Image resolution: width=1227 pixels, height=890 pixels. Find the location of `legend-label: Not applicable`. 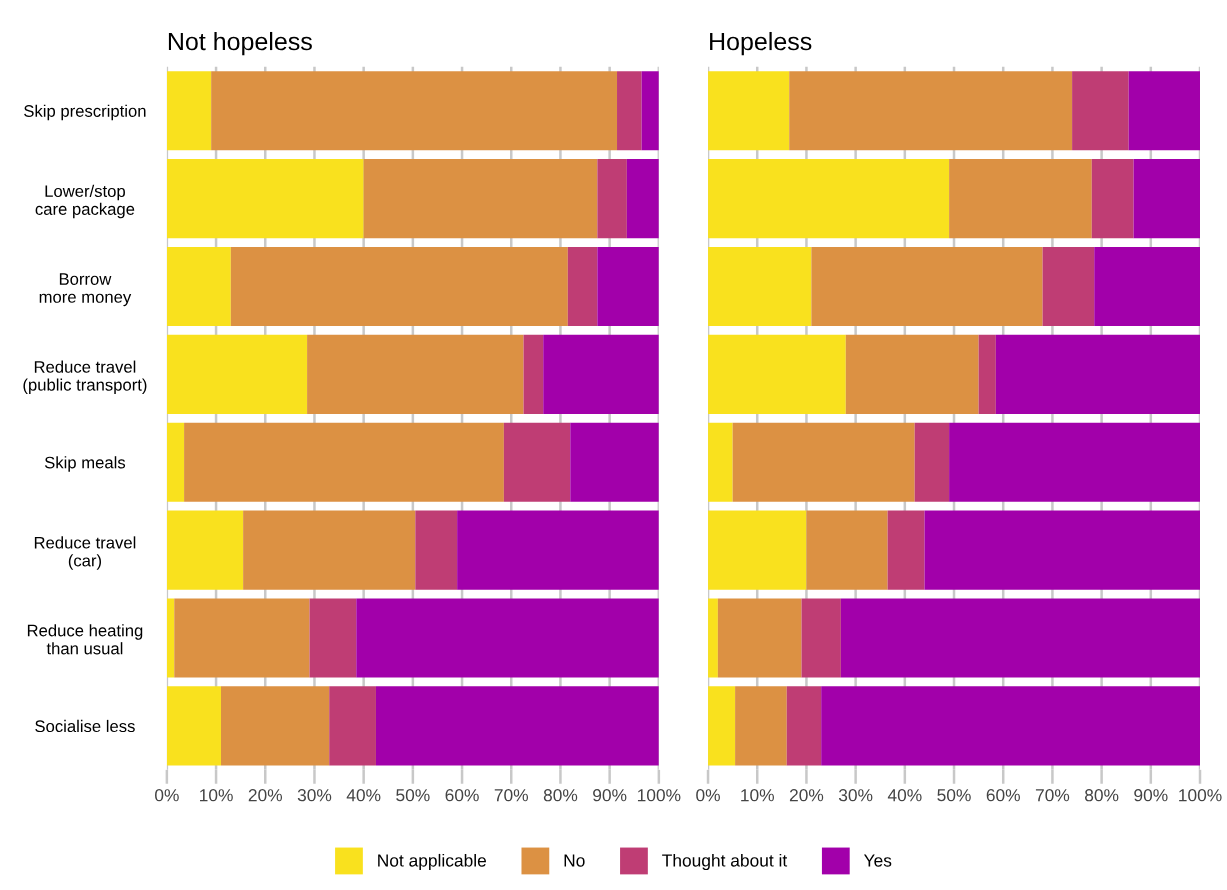

legend-label: Not applicable is located at coordinates (432, 862).